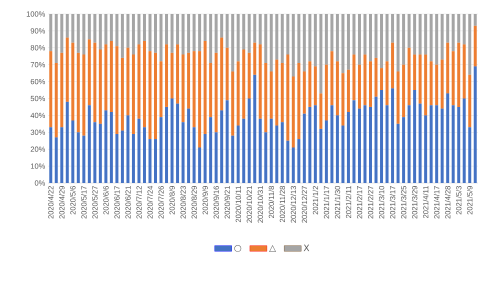 The image size is (493, 281). I want to click on legend-label: ○, so click(238, 248).